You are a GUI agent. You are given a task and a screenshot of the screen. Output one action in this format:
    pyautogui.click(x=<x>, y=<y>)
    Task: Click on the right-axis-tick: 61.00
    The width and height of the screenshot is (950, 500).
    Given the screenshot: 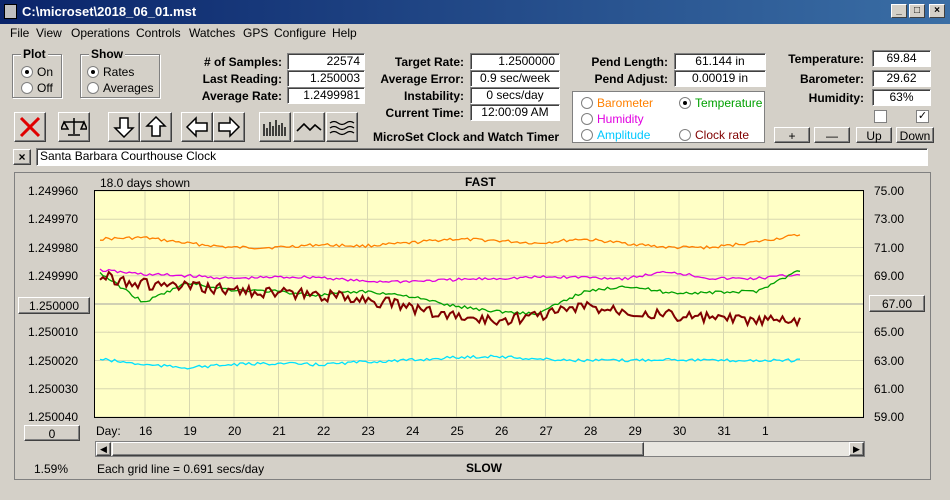 What is the action you would take?
    pyautogui.click(x=889, y=388)
    